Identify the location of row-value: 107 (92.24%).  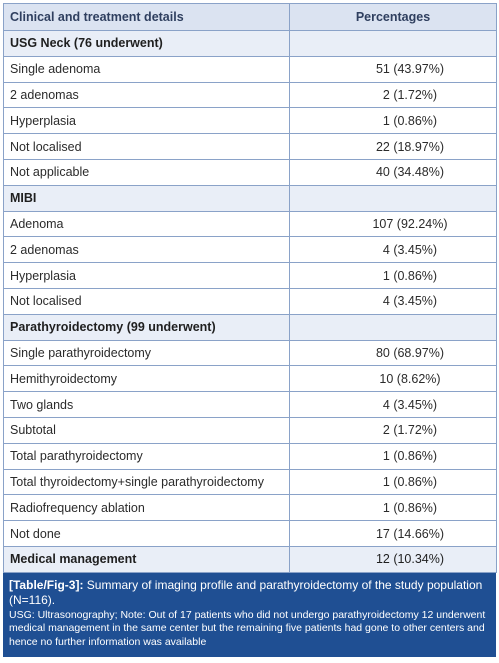
(393, 224).